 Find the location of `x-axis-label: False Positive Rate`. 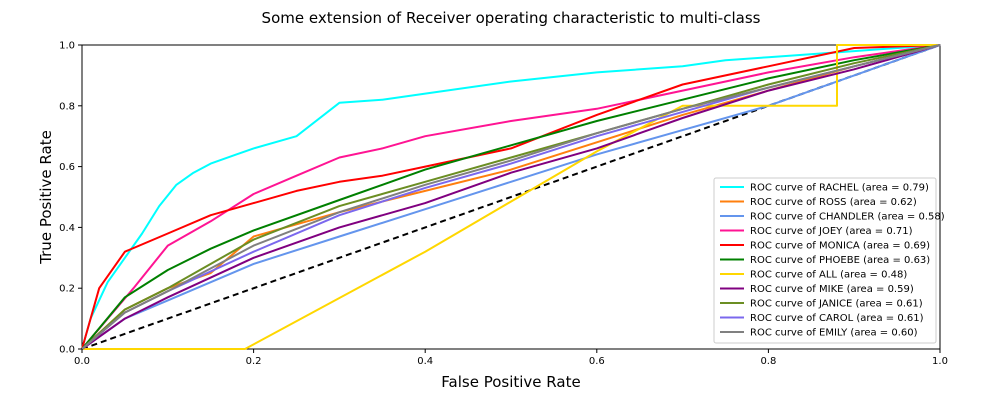

x-axis-label: False Positive Rate is located at coordinates (510, 382).